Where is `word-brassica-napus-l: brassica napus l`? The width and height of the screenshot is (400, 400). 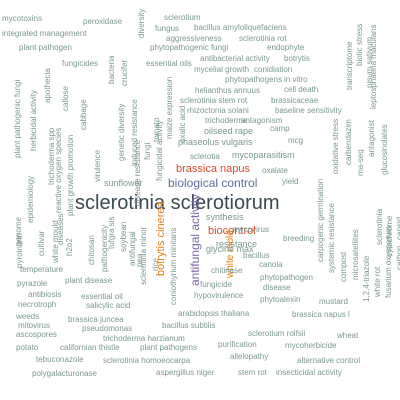 word-brassica-napus-l: brassica napus l is located at coordinates (321, 314).